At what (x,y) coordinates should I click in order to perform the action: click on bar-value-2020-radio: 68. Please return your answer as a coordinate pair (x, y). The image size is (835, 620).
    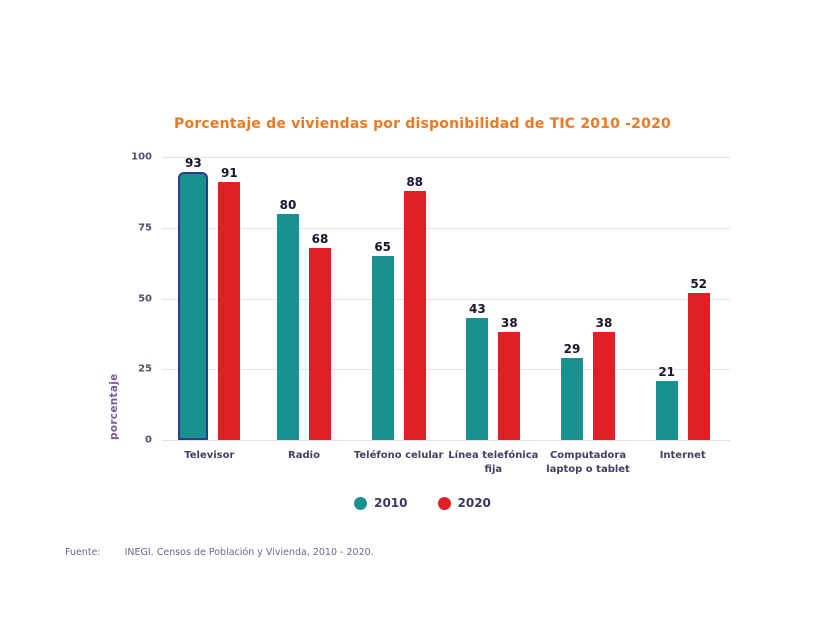
    Looking at the image, I should click on (320, 238).